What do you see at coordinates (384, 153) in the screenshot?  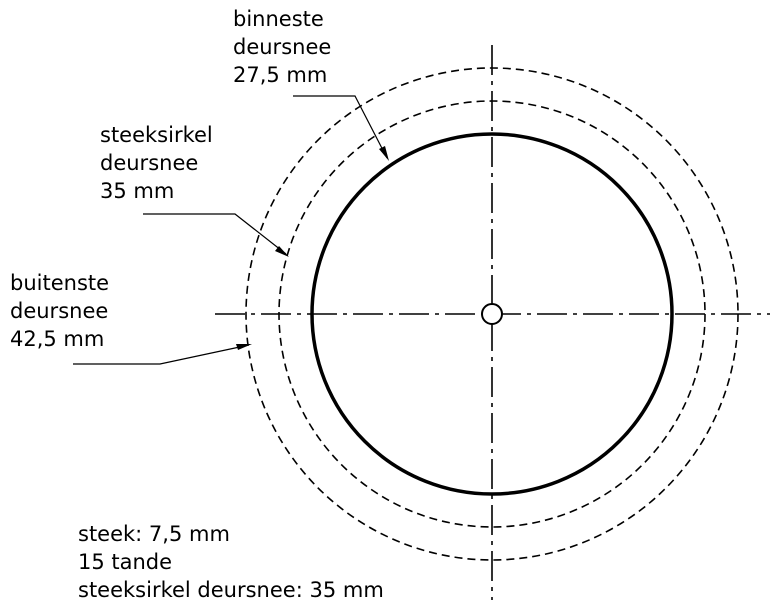 I see `inner-diameter-arrowhead` at bounding box center [384, 153].